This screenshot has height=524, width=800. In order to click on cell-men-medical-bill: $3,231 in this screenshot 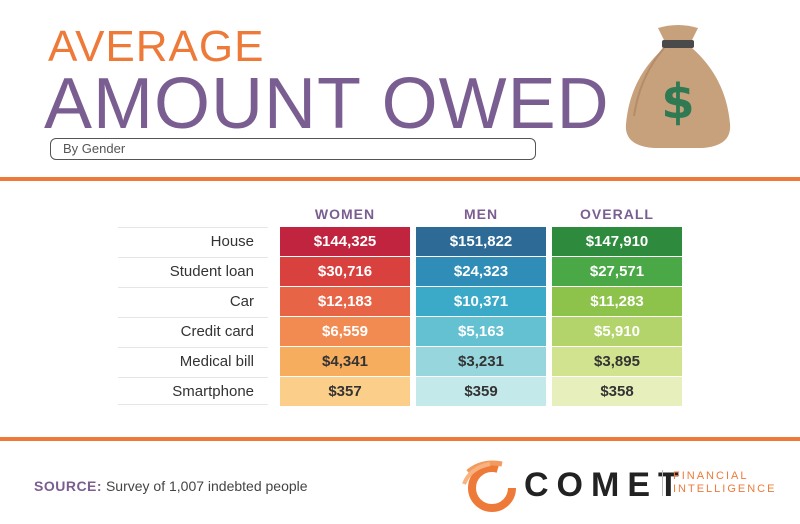, I will do `click(481, 361)`.